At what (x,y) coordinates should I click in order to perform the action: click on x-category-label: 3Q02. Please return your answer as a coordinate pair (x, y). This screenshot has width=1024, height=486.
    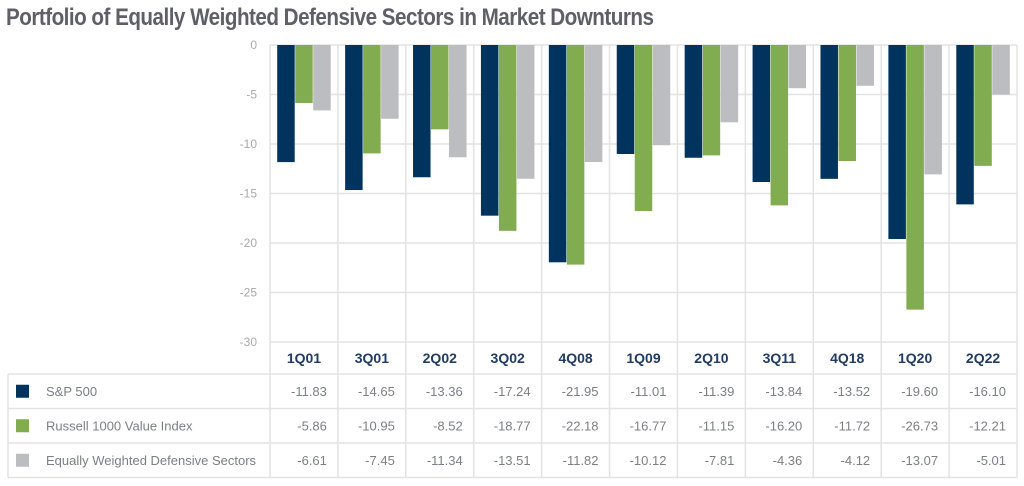
    Looking at the image, I should click on (508, 358).